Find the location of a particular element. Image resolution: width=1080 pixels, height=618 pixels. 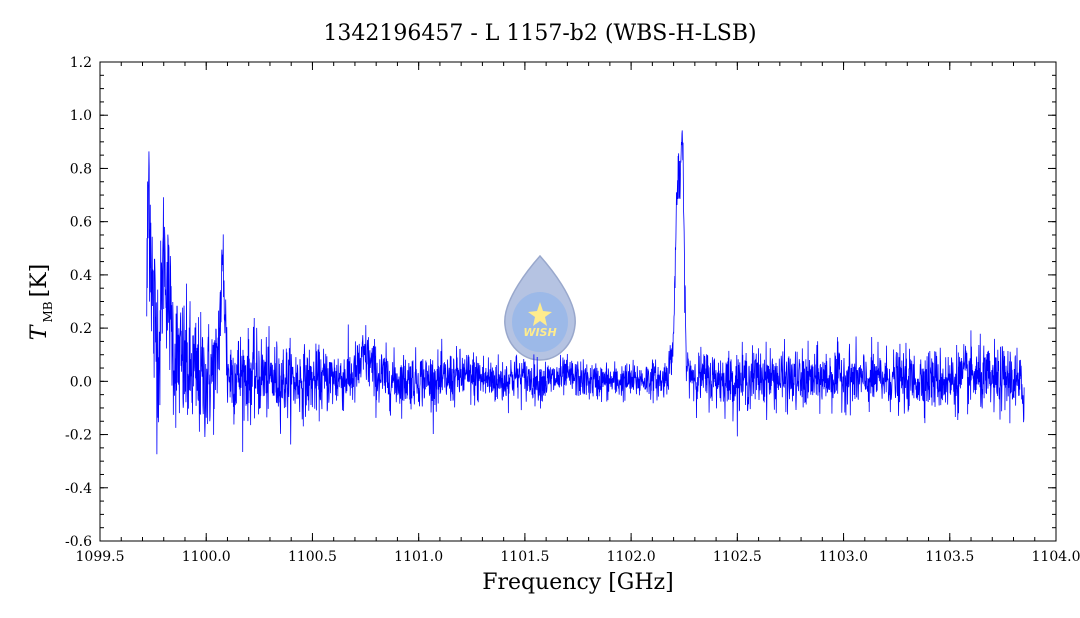

x-tick-label: 1101.5 is located at coordinates (524, 557).